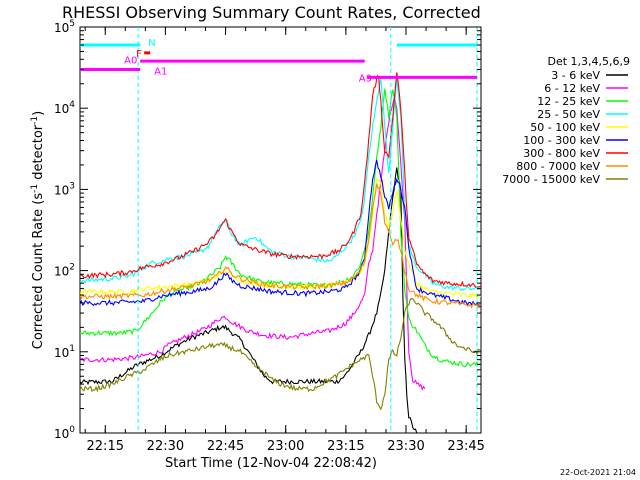  I want to click on legend-label-2: 12 - 25 keV, so click(568, 101).